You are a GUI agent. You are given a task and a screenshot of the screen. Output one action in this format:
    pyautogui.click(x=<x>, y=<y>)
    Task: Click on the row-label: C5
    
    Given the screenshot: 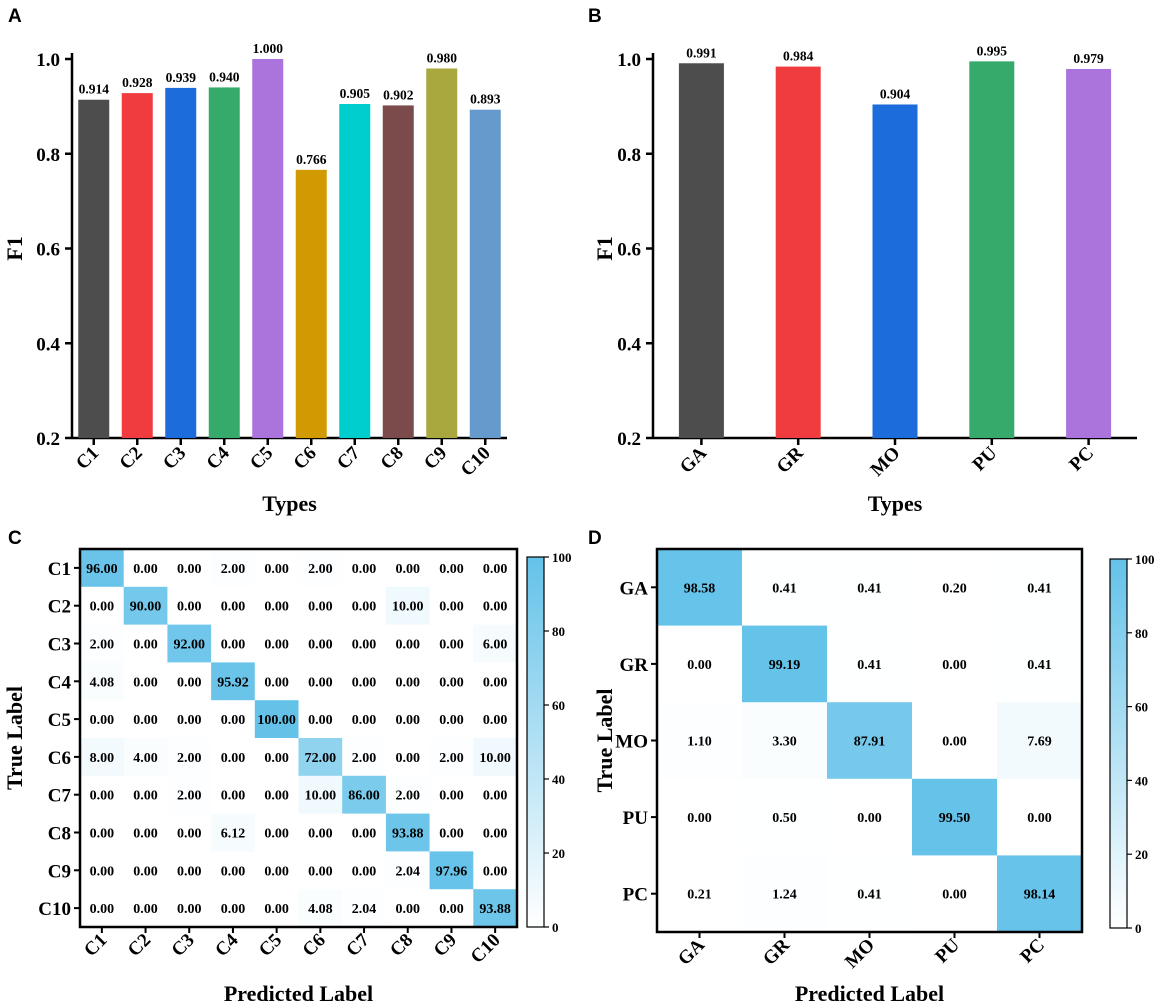 What is the action you would take?
    pyautogui.click(x=59, y=720)
    